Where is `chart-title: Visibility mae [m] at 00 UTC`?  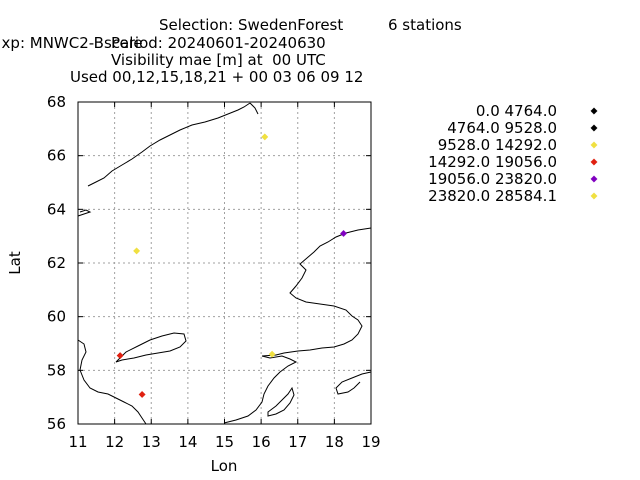
chart-title: Visibility mae [m] at 00 UTC is located at coordinates (218, 60).